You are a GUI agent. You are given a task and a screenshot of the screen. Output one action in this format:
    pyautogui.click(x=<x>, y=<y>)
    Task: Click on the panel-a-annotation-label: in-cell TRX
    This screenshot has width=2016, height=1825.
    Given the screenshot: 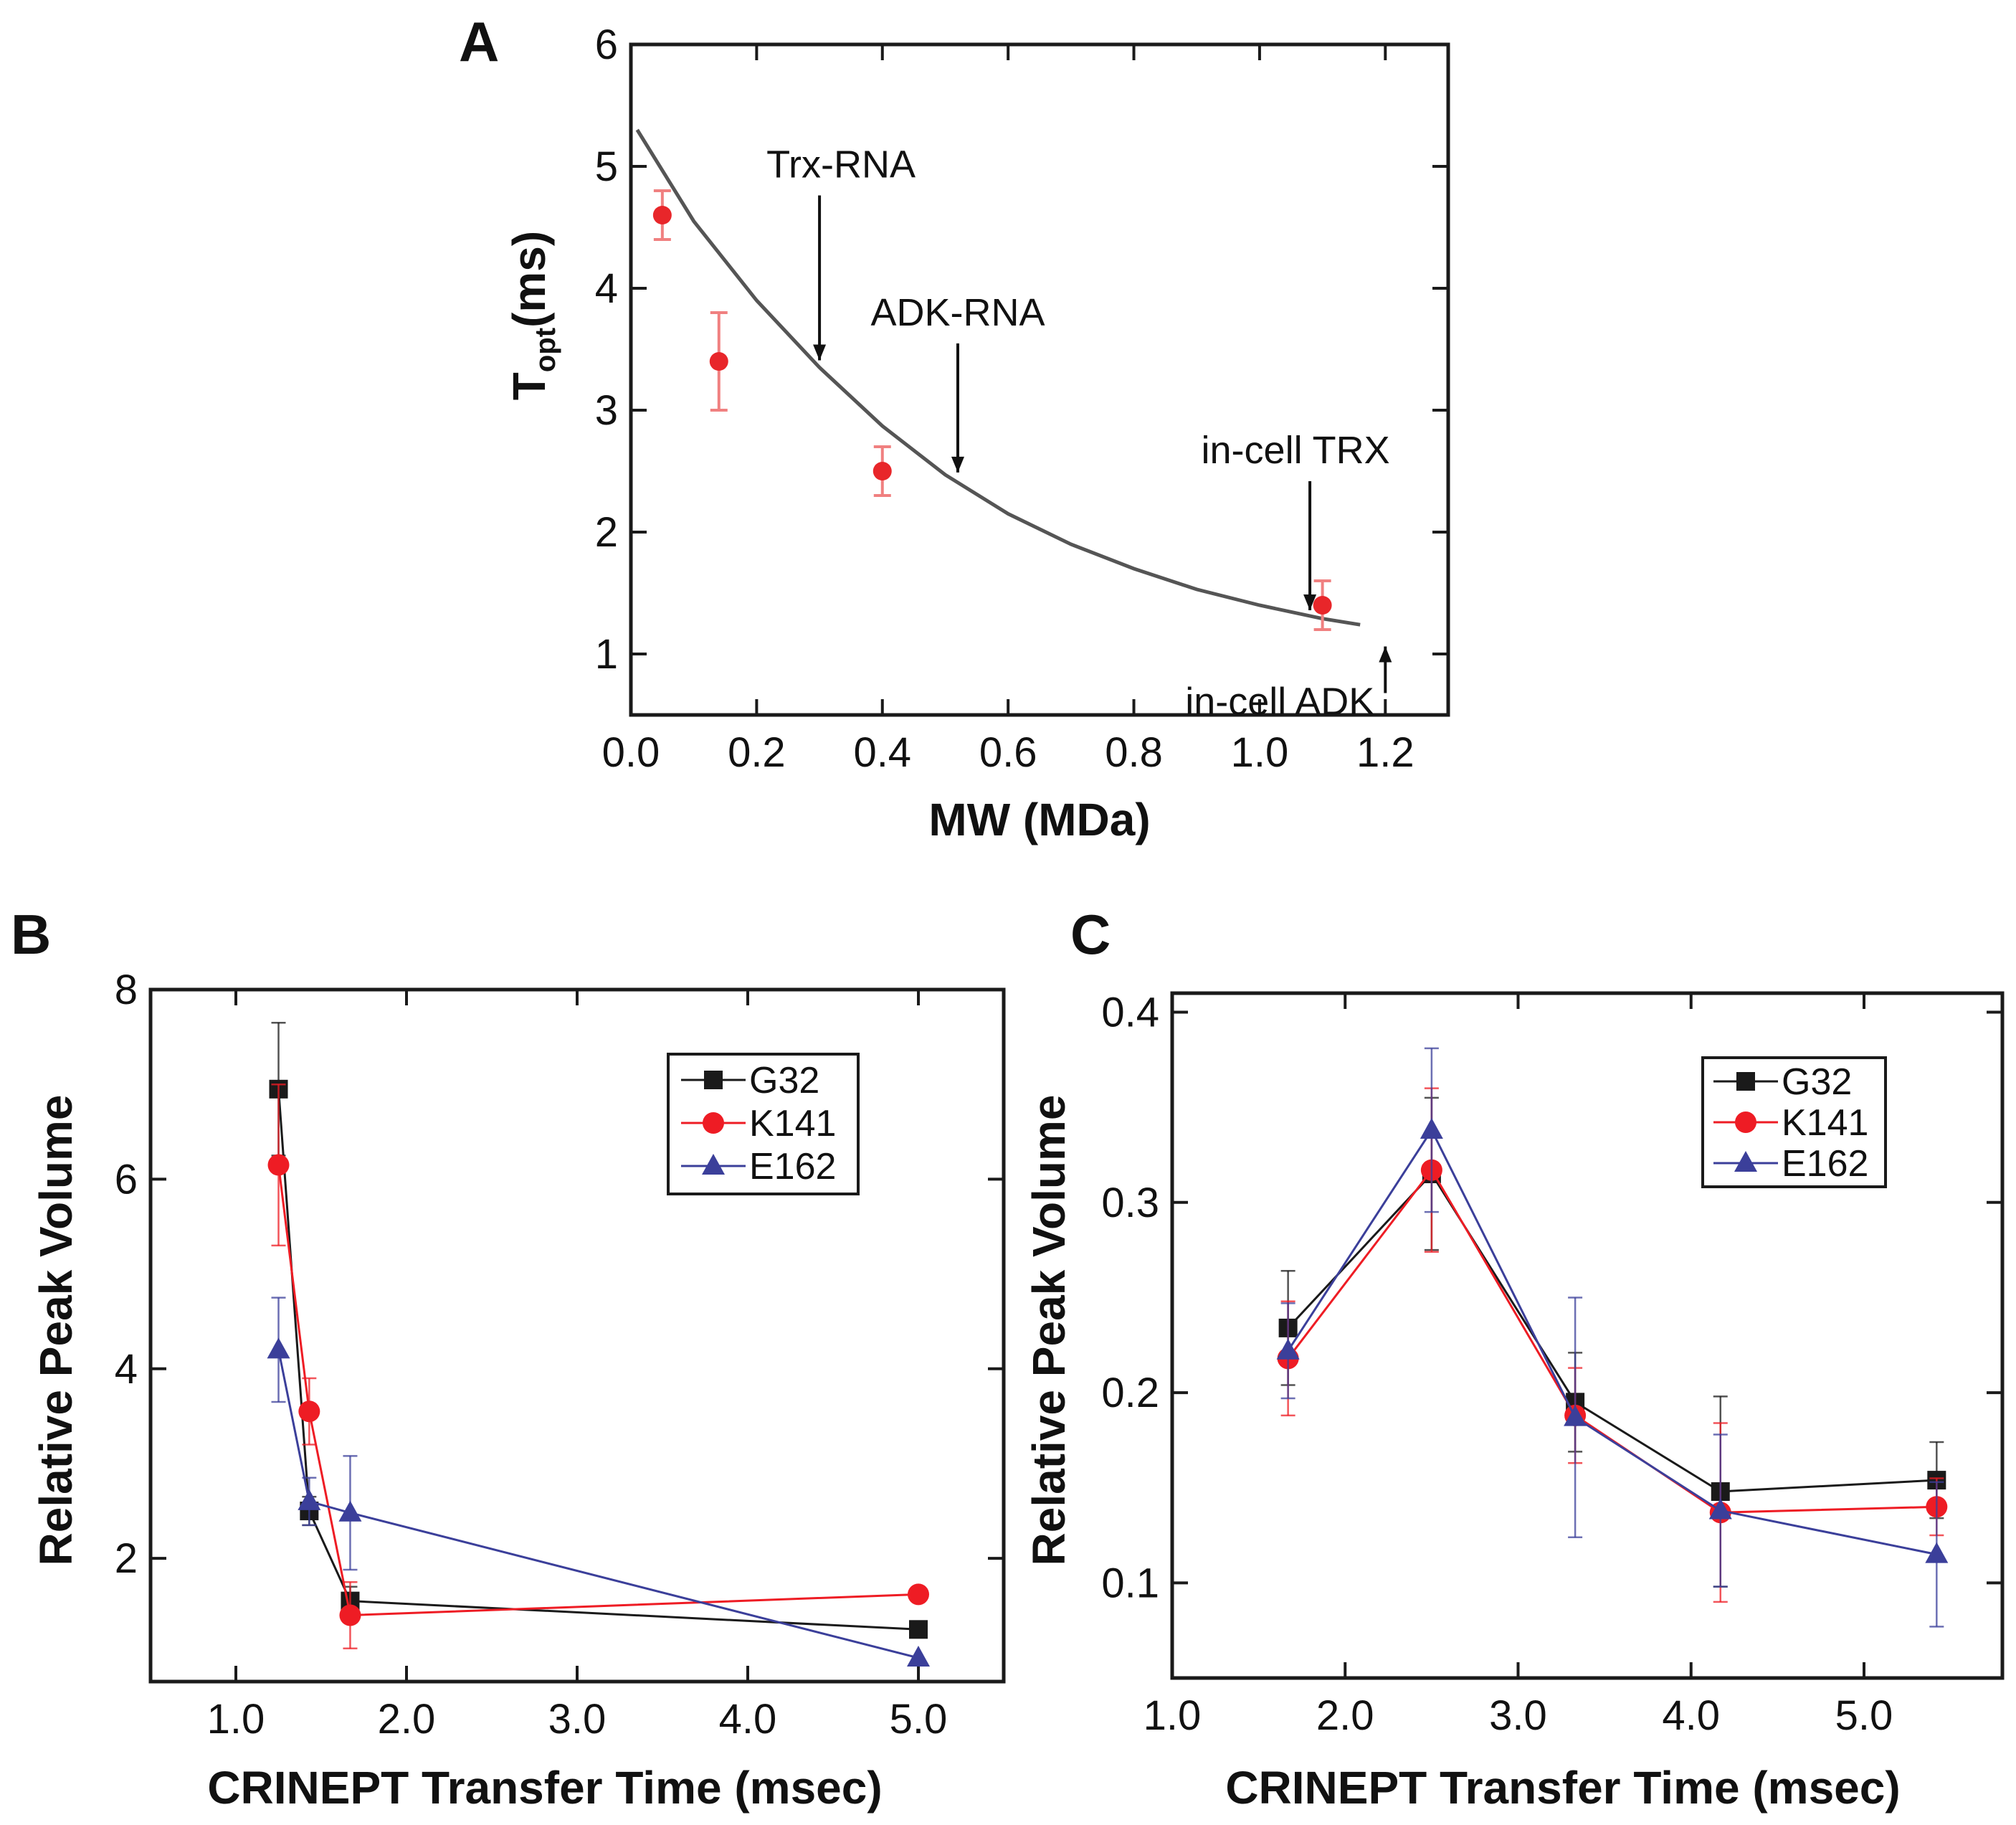 What is the action you would take?
    pyautogui.click(x=1296, y=450)
    